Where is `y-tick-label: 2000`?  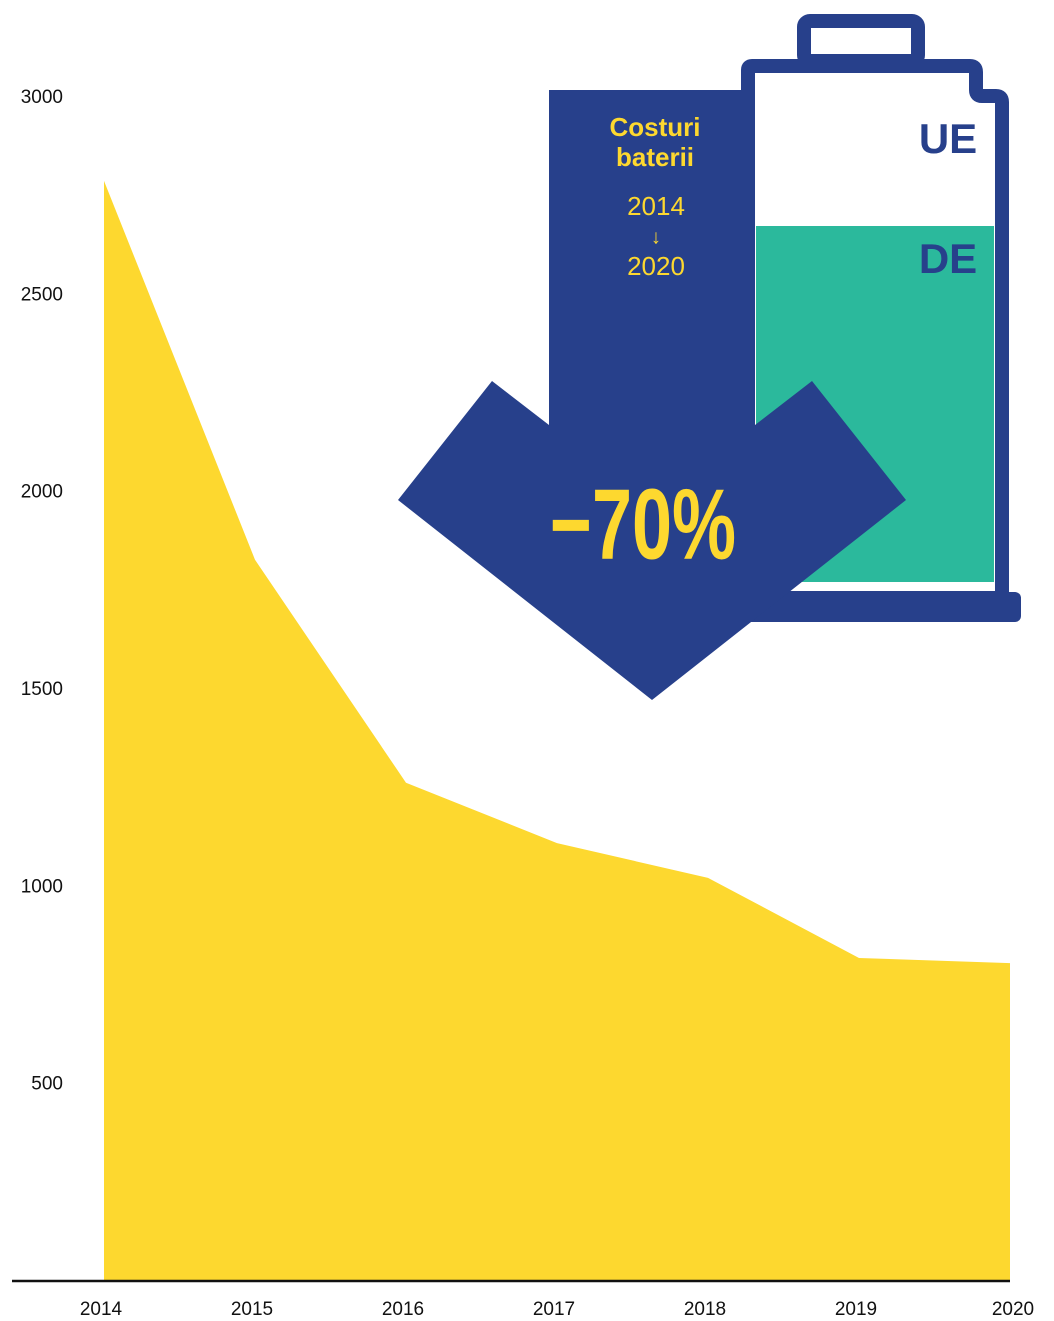
y-tick-label: 2000 is located at coordinates (42, 492).